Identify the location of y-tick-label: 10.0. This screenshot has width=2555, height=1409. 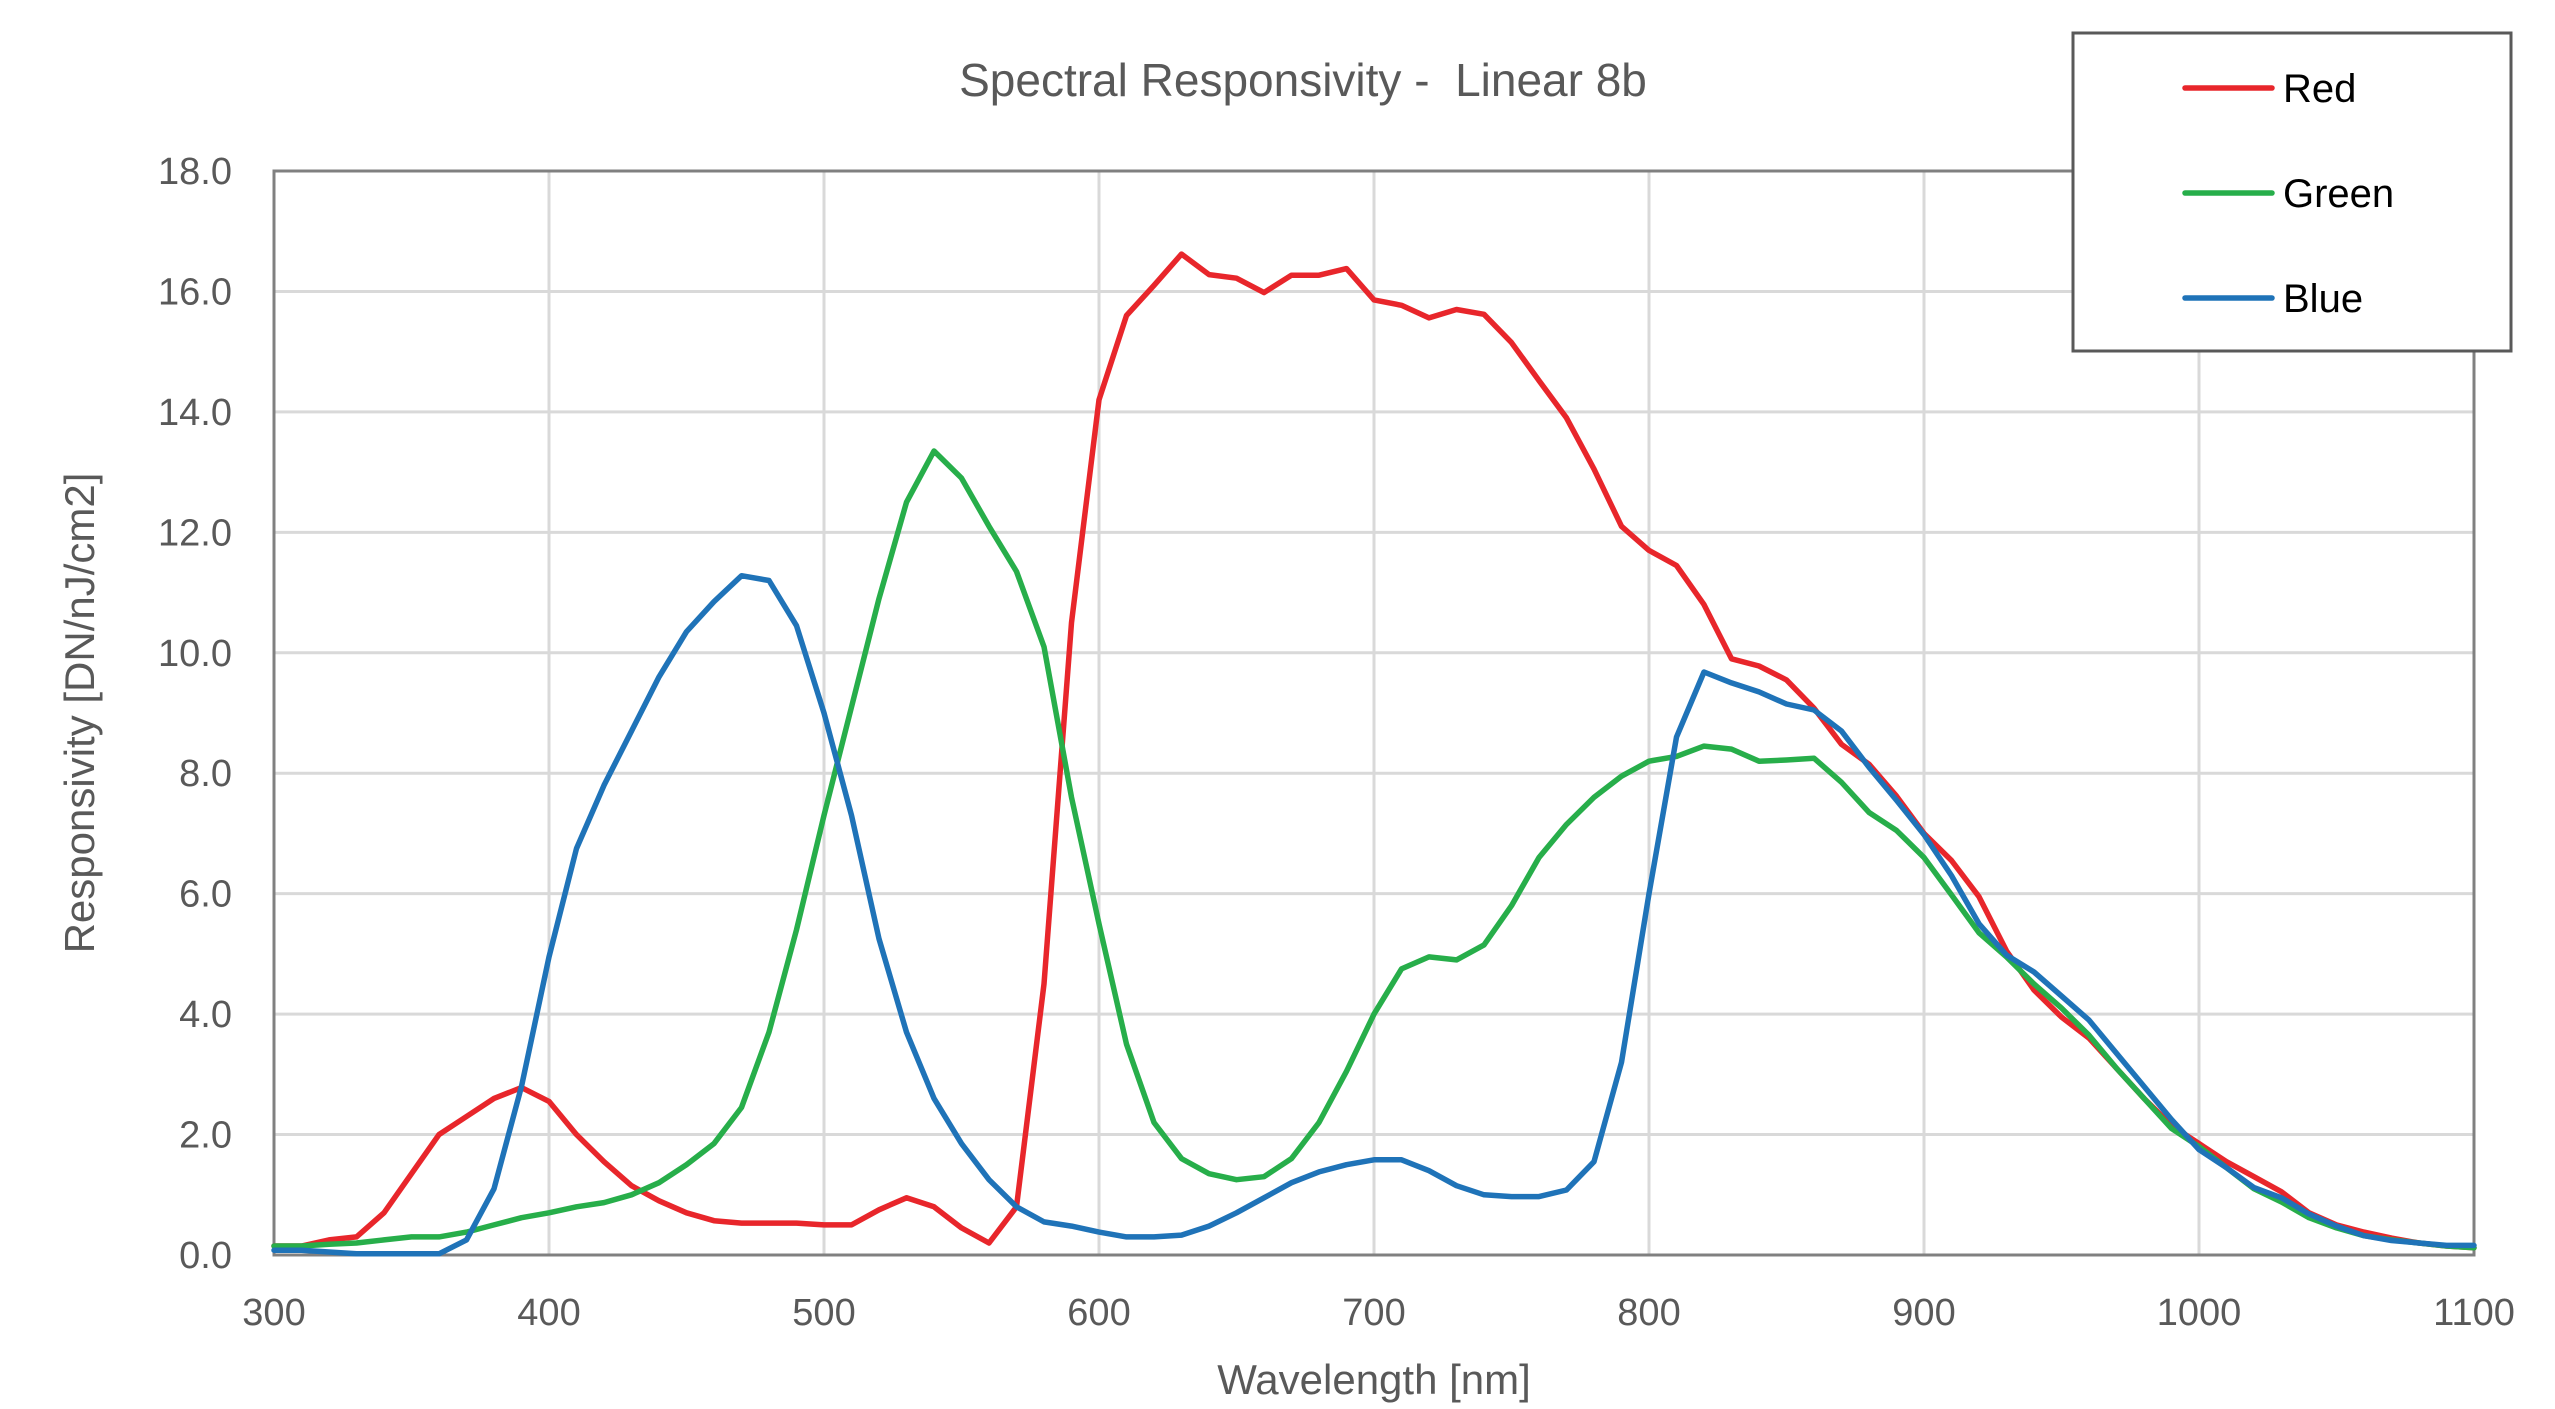
(195, 654).